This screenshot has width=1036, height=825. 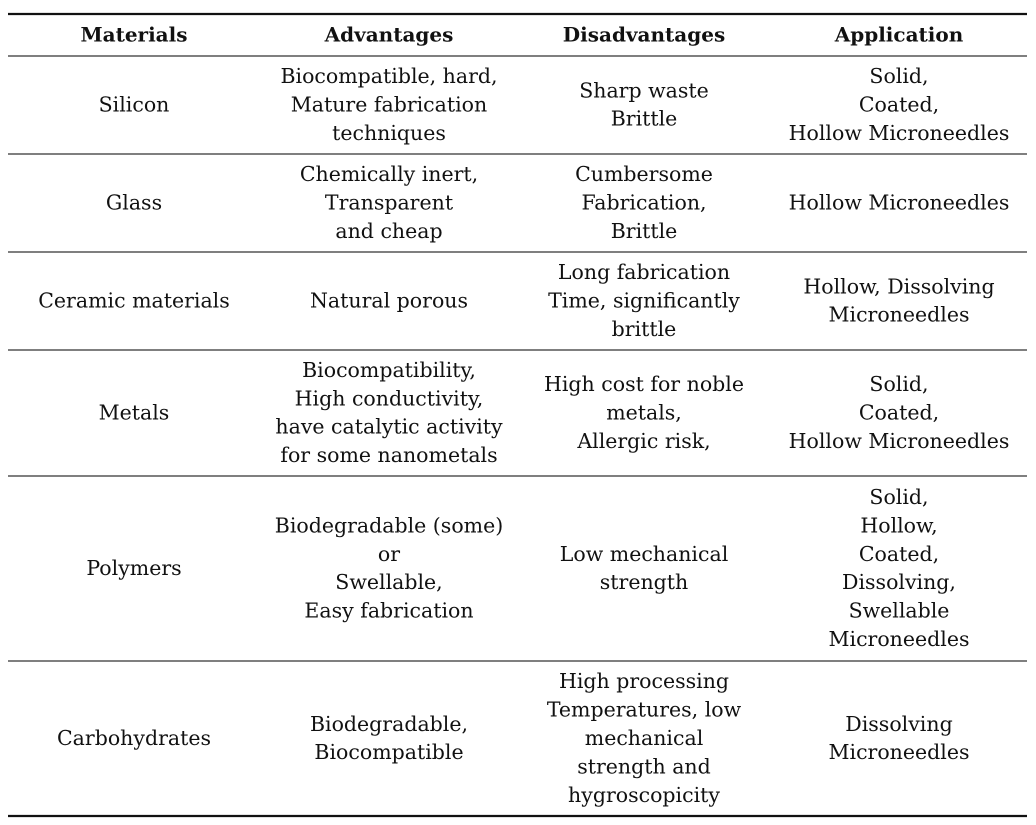 I want to click on cell-text: Biodegradable,, so click(x=389, y=724).